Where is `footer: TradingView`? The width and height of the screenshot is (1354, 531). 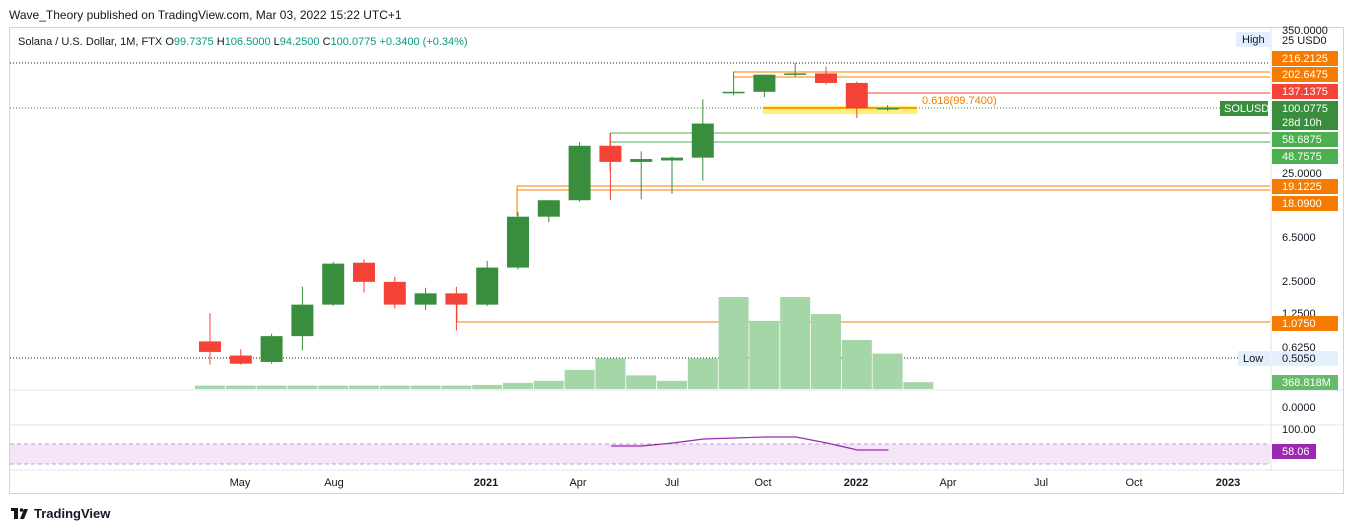
footer: TradingView is located at coordinates (60, 513).